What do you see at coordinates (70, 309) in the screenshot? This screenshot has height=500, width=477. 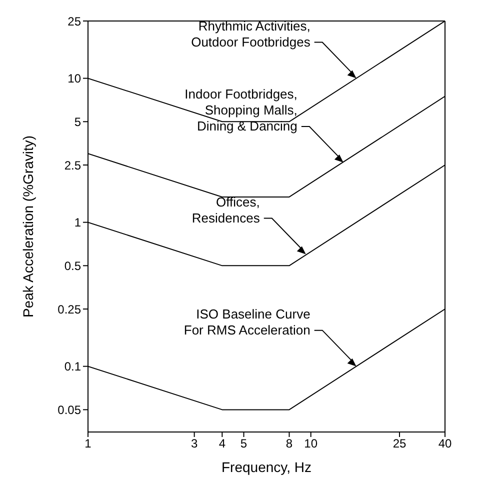 I see `y-tick-label: 0.25` at bounding box center [70, 309].